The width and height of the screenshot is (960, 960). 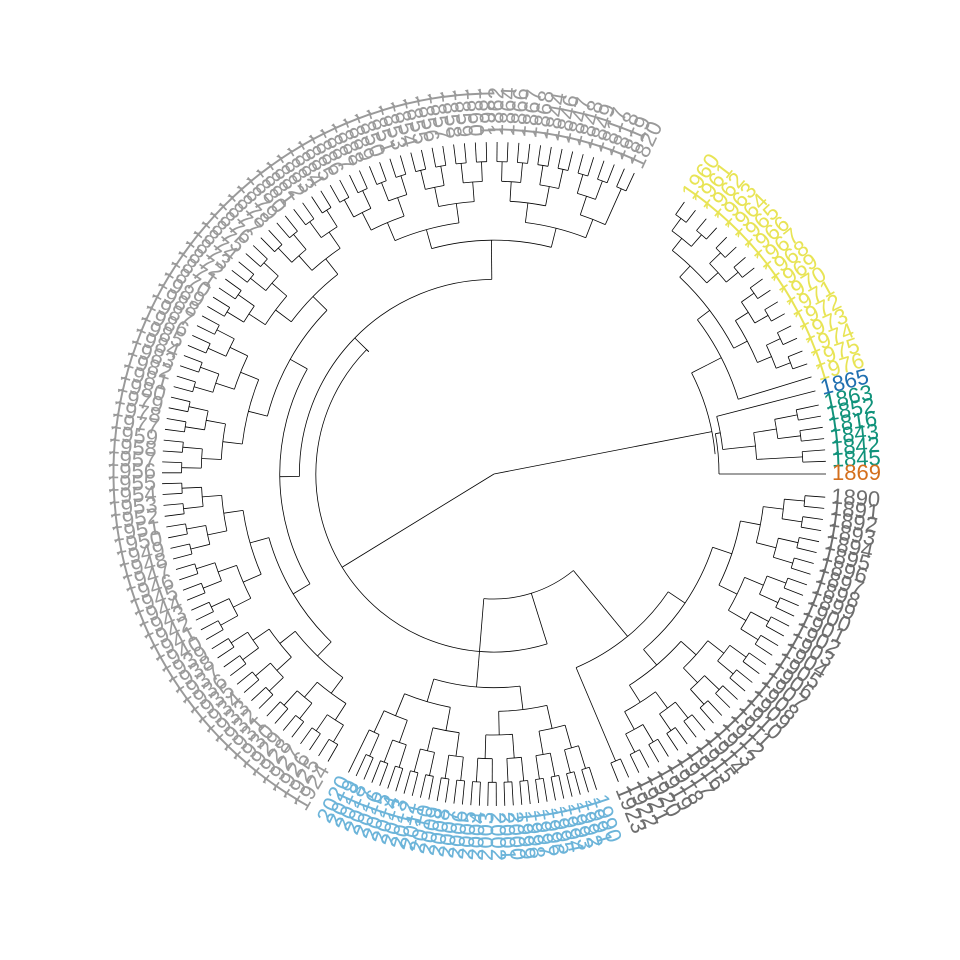 I want to click on leaf-label: 2007, so click(x=448, y=834).